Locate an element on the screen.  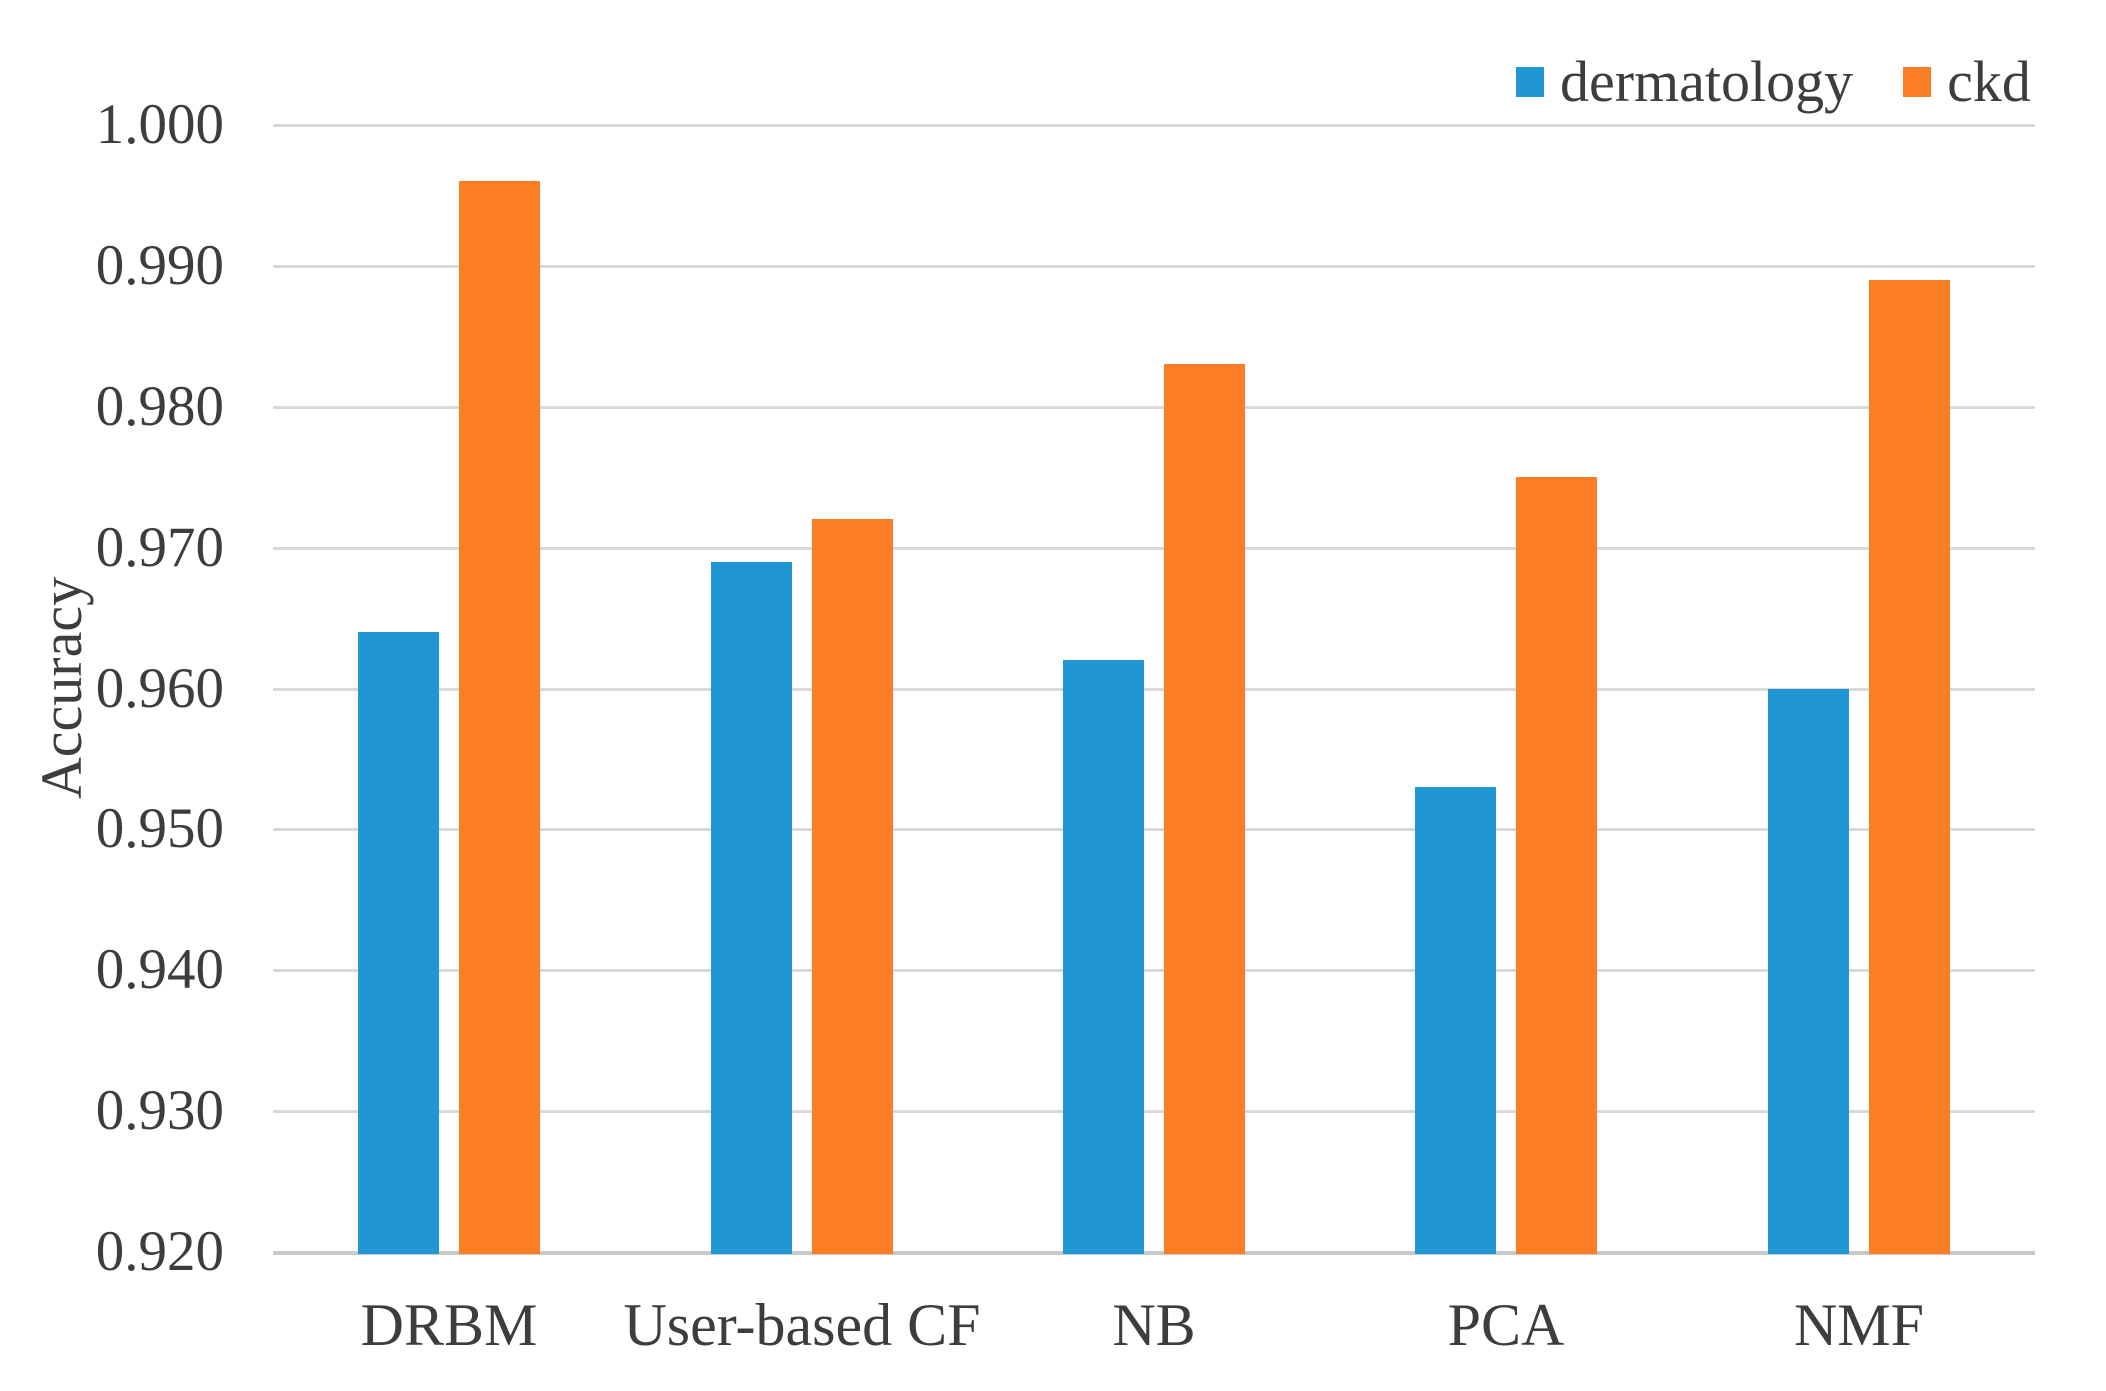
y-tick-label: 0.920 is located at coordinates (159, 1251).